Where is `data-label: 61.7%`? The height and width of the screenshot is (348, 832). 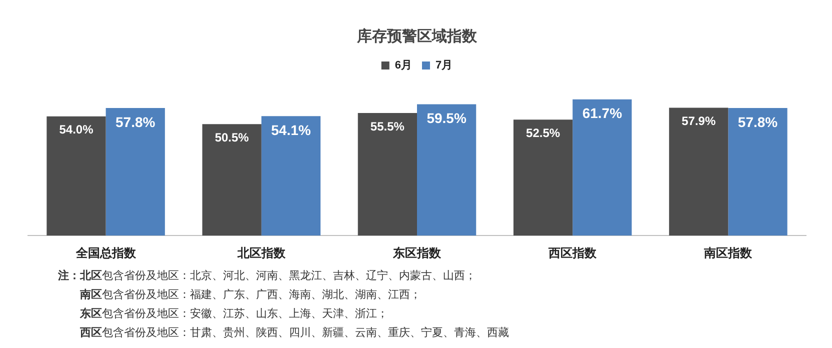
data-label: 61.7% is located at coordinates (602, 113).